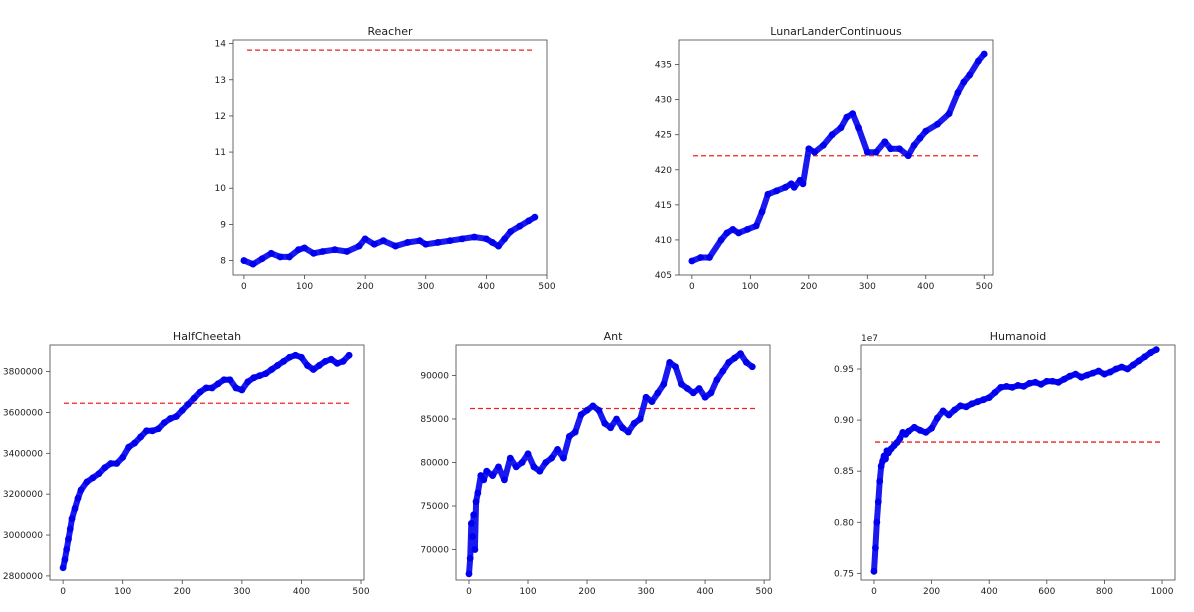  Describe the element at coordinates (764, 592) in the screenshot. I see `x-tick-label: 500` at that location.